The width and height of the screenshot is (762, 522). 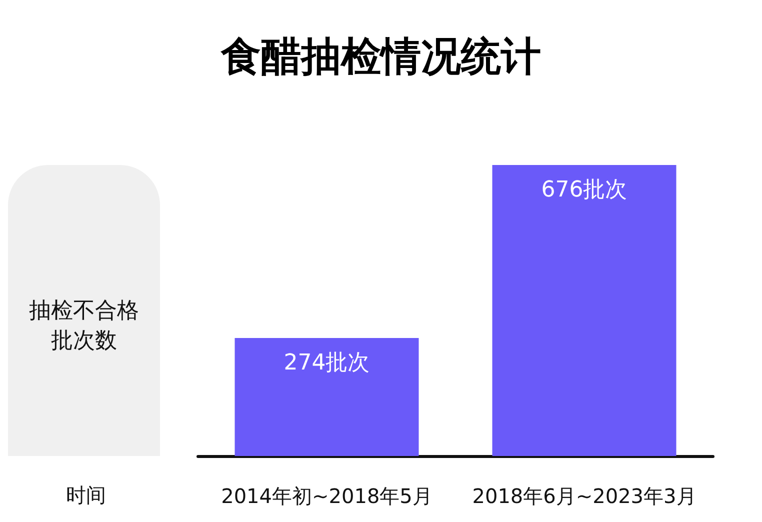 What do you see at coordinates (84, 326) in the screenshot?
I see `y-axis-title: 抽检不合格批次数` at bounding box center [84, 326].